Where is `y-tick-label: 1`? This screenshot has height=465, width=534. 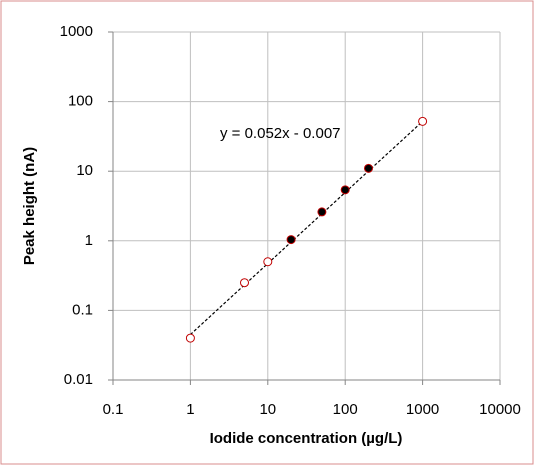
y-tick-label: 1 is located at coordinates (89, 240).